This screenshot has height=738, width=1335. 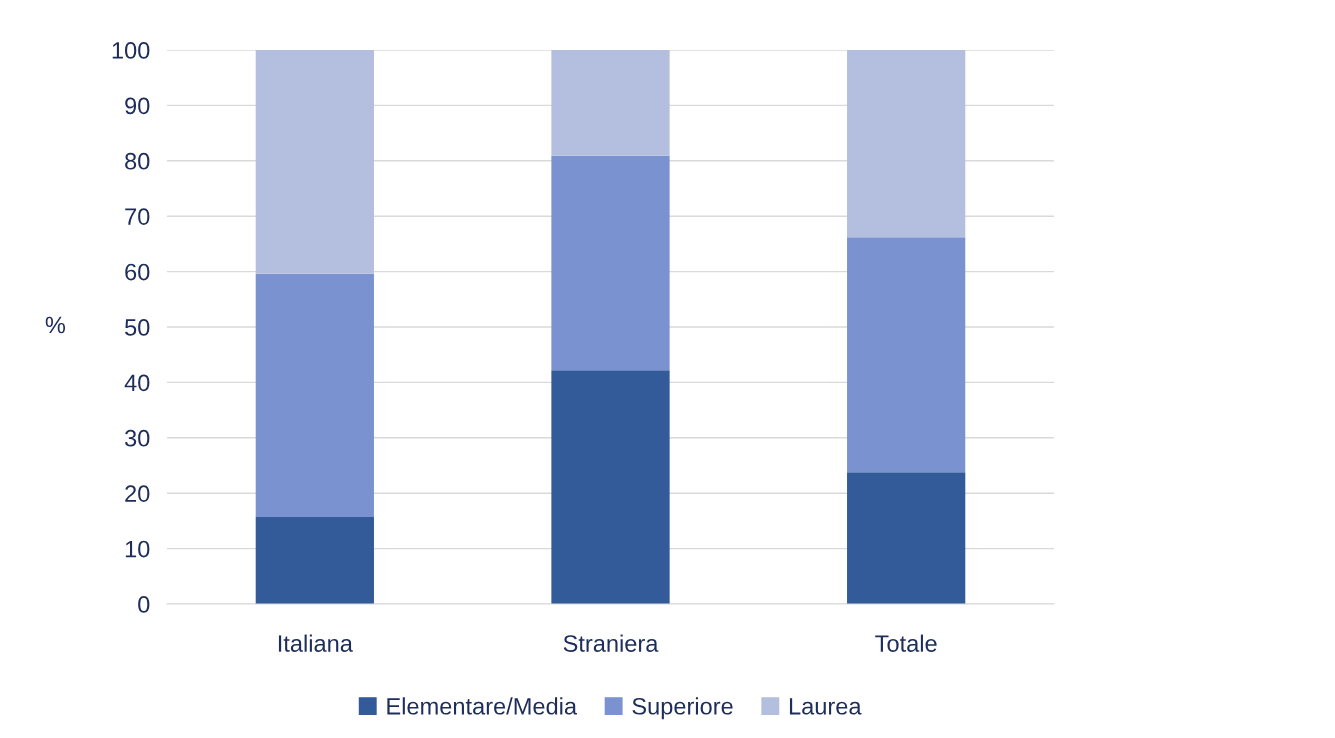 What do you see at coordinates (55, 325) in the screenshot?
I see `y-axis-title: %` at bounding box center [55, 325].